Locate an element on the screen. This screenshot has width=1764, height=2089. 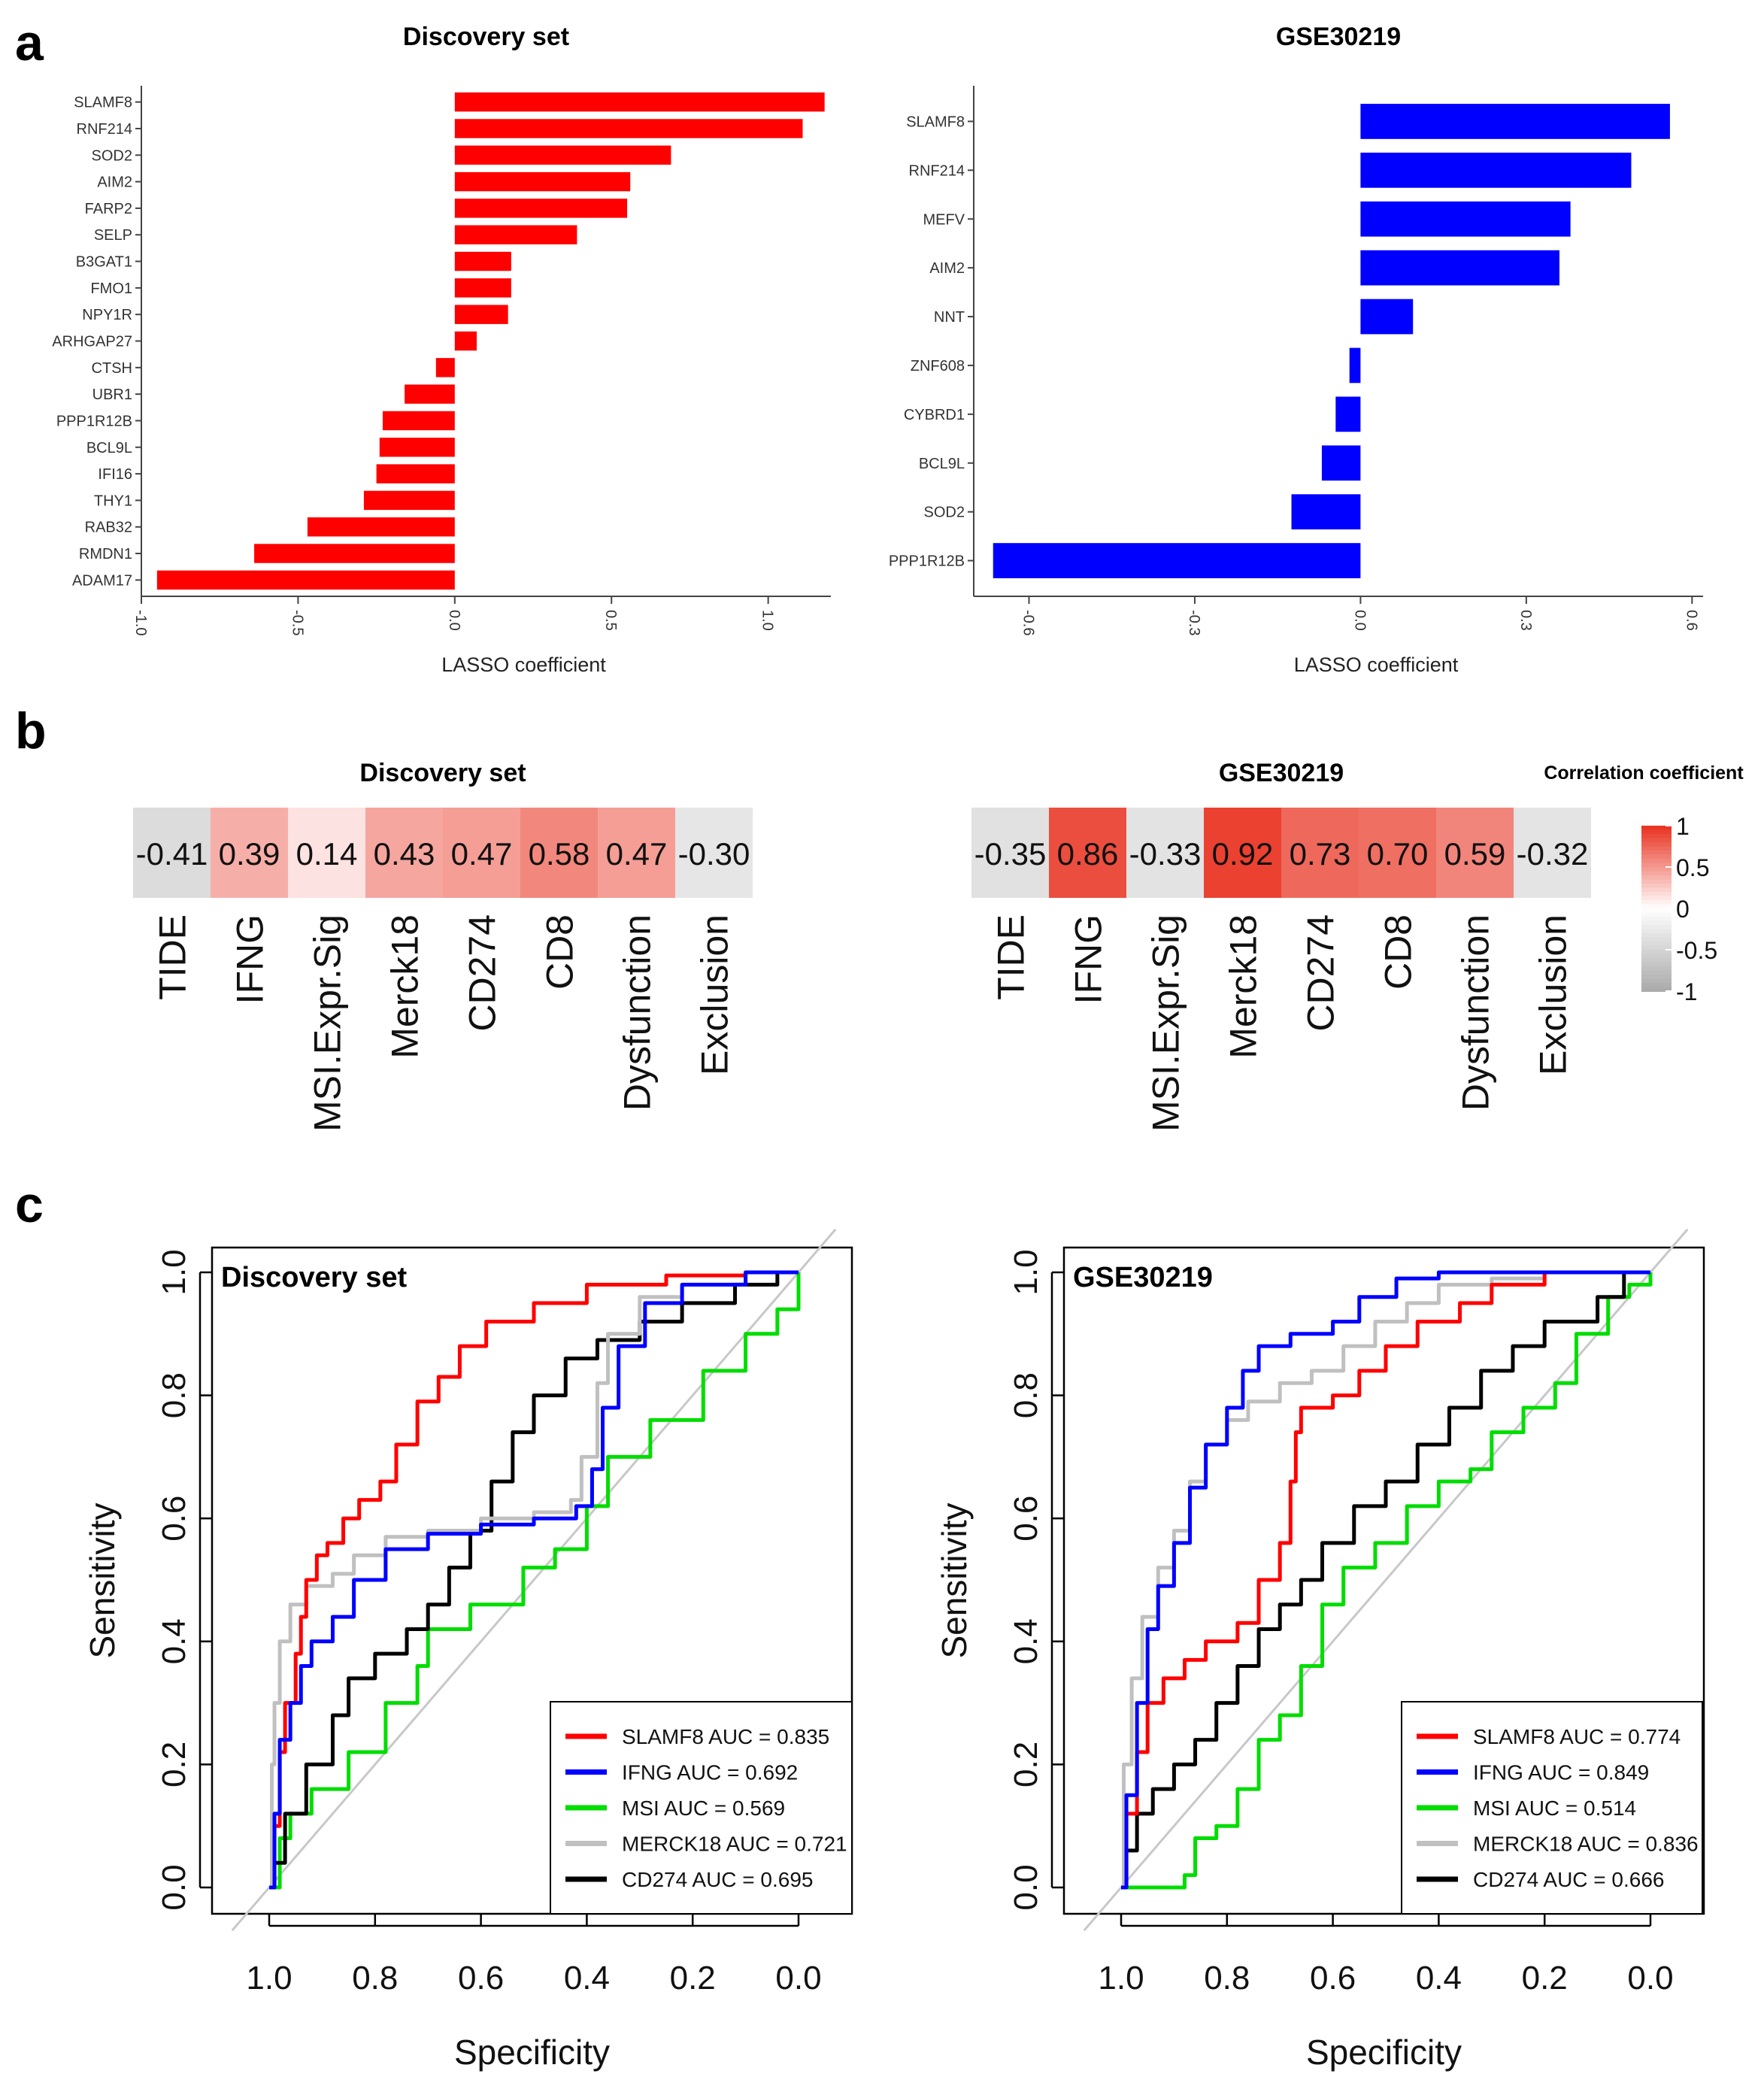
x-tick-label: 0.6 is located at coordinates (1333, 1978).